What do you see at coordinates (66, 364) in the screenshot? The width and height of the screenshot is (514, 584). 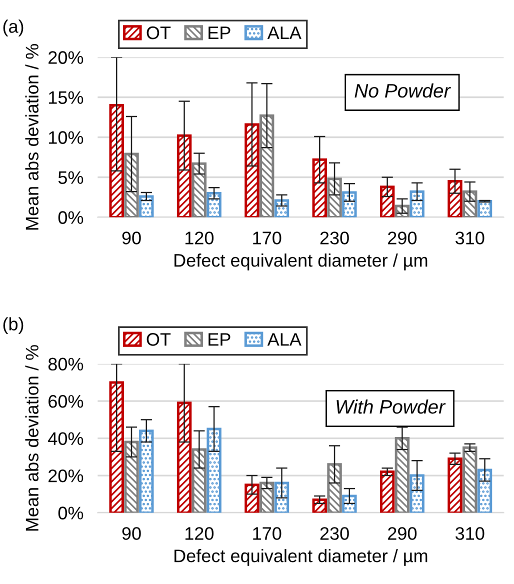 I see `y-tick-label: 80%` at bounding box center [66, 364].